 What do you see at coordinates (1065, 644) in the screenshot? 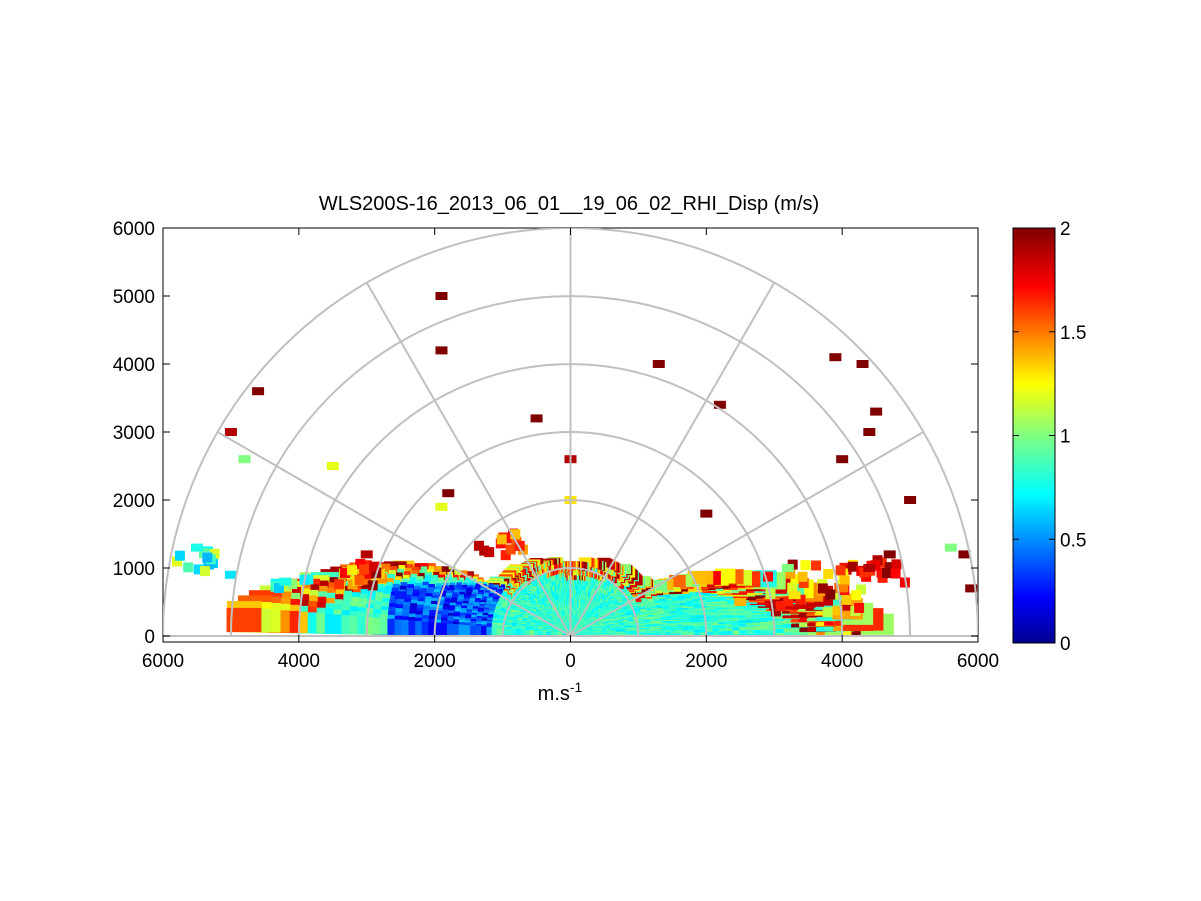
I see `colorbar-tick-label: 0` at bounding box center [1065, 644].